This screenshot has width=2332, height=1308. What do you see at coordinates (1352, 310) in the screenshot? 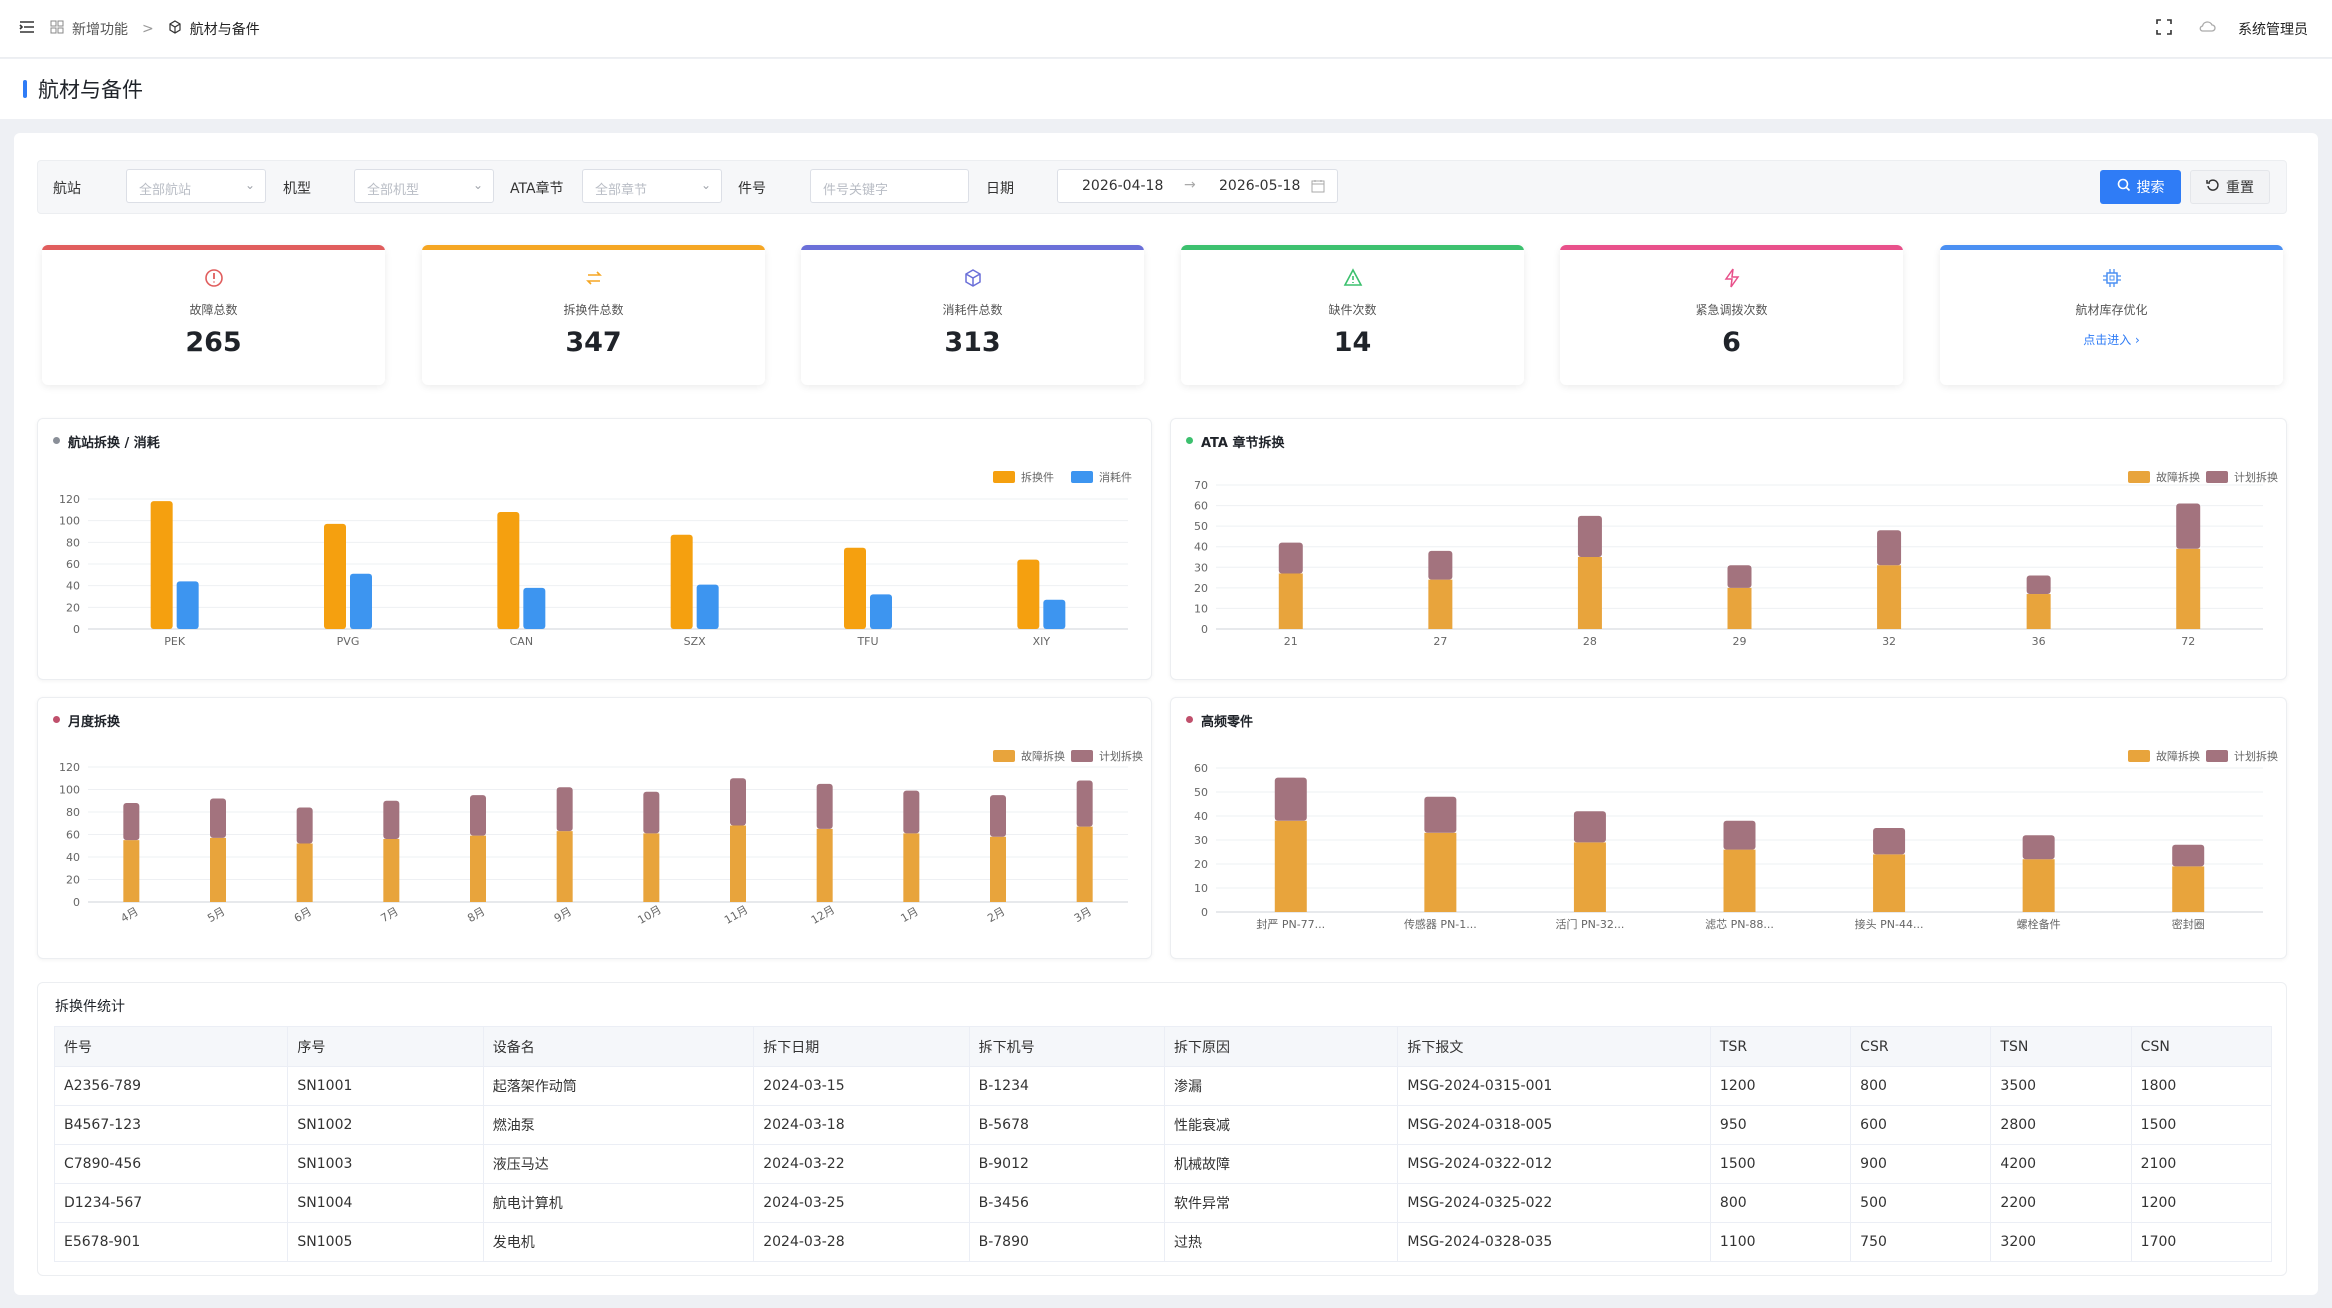
I see `stat-label: 缺件次数` at bounding box center [1352, 310].